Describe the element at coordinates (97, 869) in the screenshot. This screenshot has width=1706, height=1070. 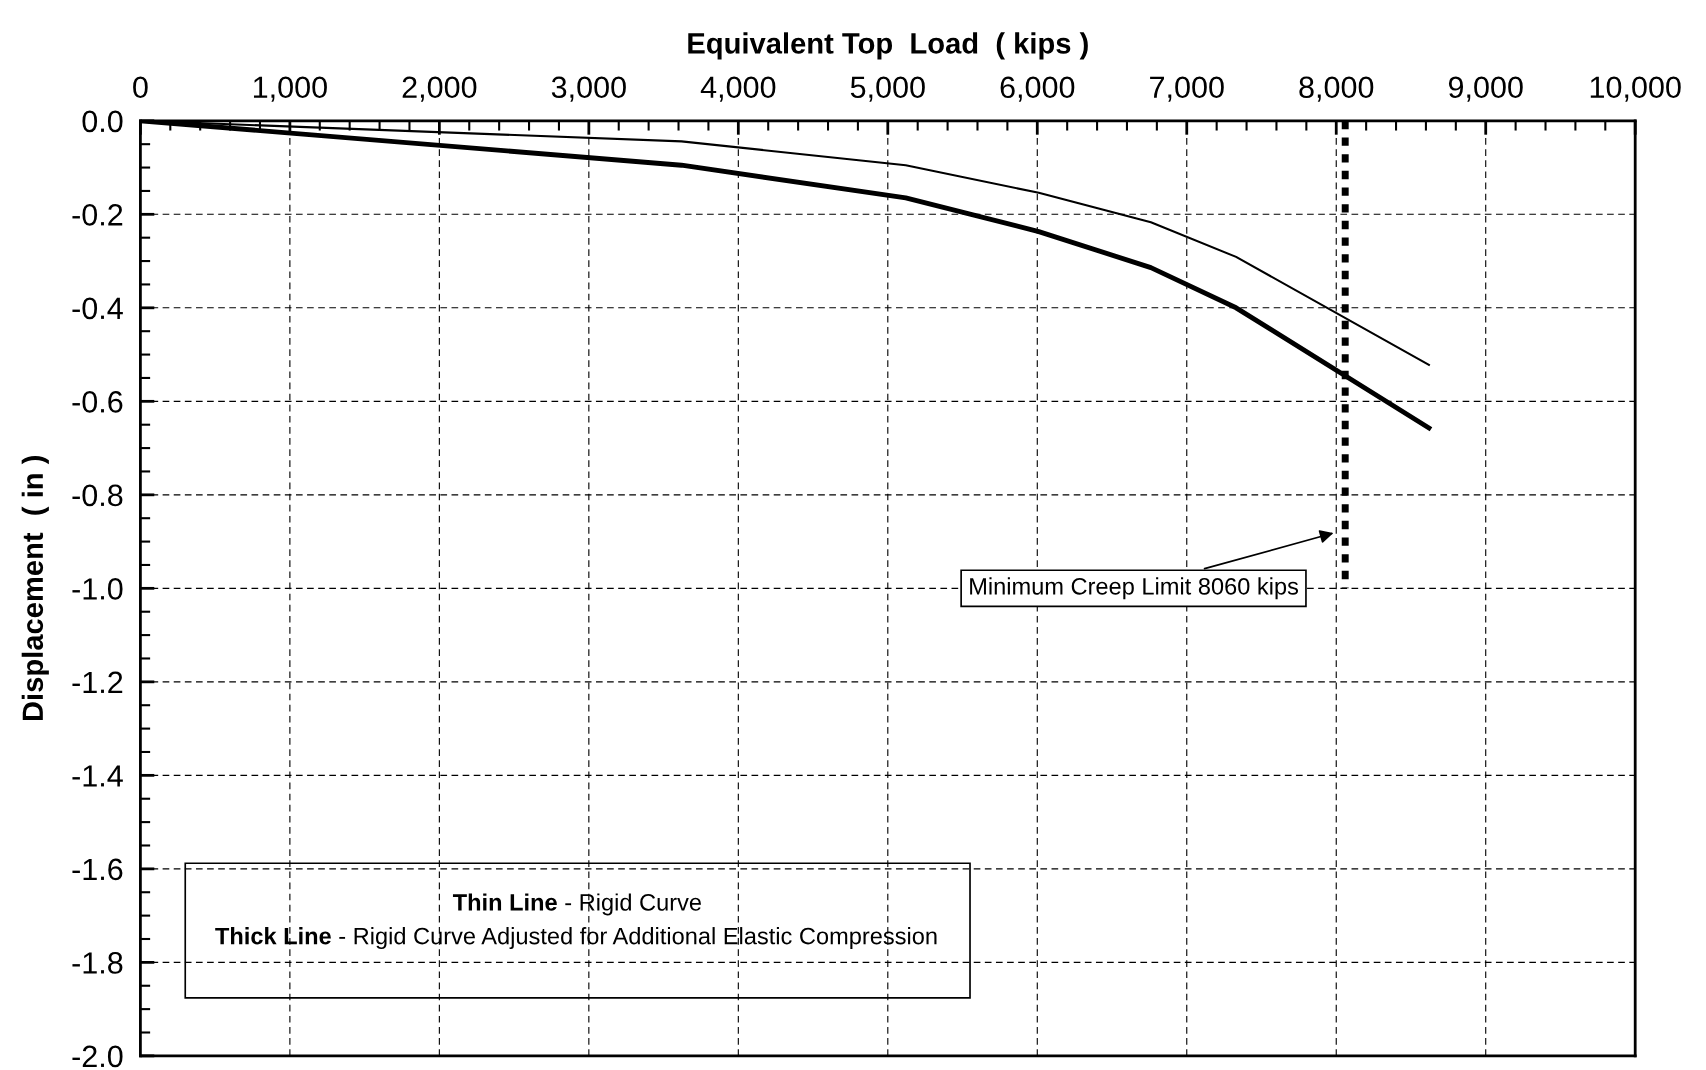
I see `y-tick-label: -1.6` at that location.